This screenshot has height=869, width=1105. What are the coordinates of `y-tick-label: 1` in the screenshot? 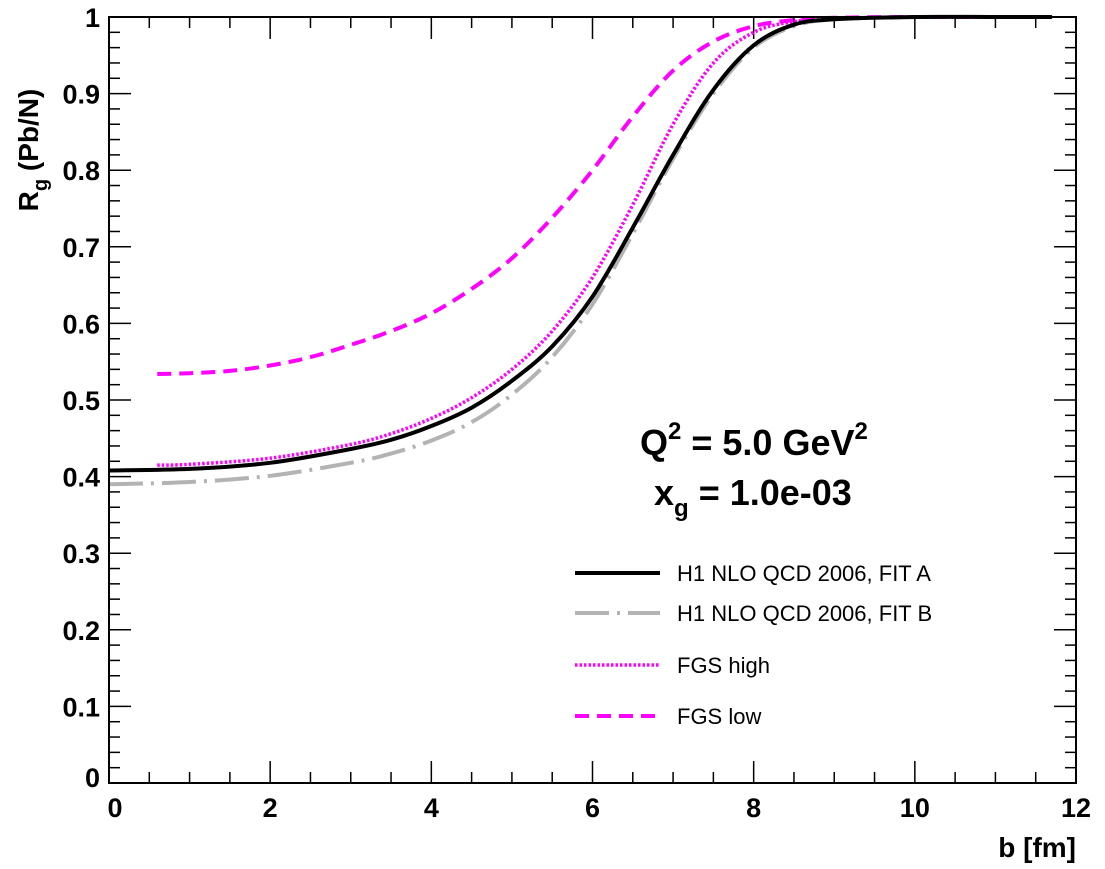 It's located at (92, 18).